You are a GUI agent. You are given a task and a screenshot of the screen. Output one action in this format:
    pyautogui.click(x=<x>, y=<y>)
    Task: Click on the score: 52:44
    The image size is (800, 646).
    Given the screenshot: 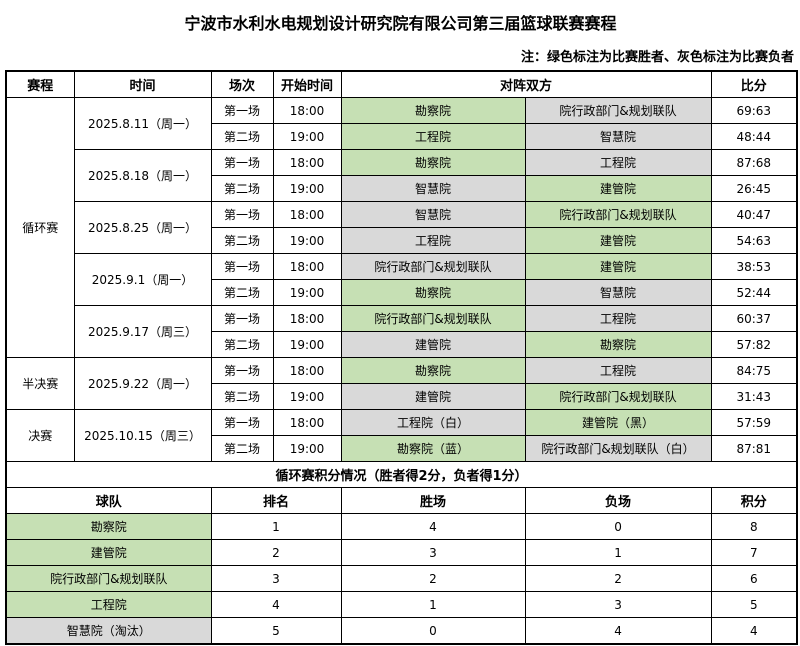 What is the action you would take?
    pyautogui.click(x=754, y=292)
    